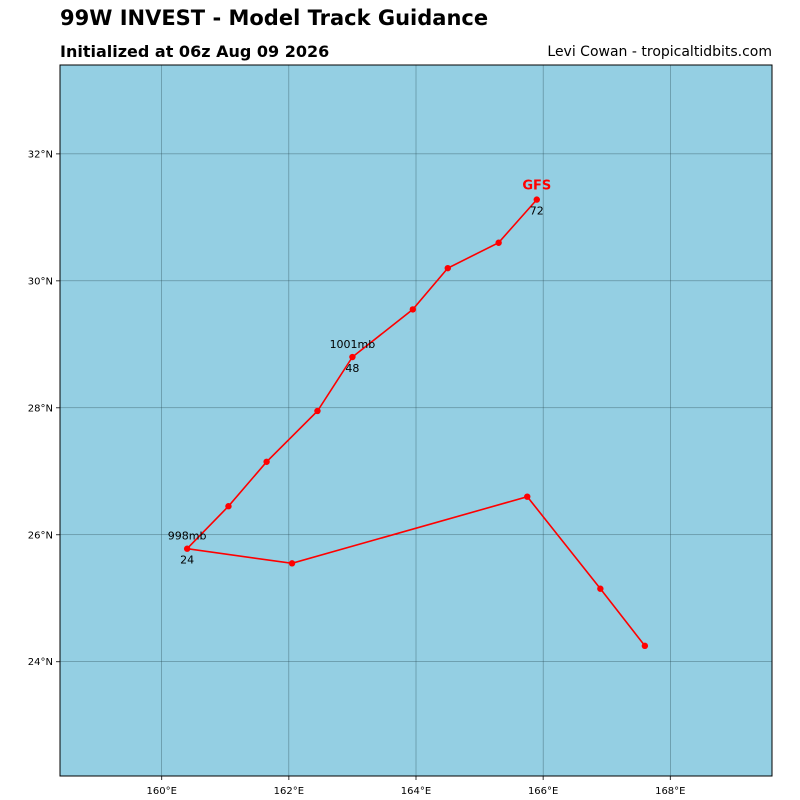 Image resolution: width=800 pixels, height=800 pixels. I want to click on init-time-subtitle: Initialized at 06z Aug 09 2026, so click(195, 51).